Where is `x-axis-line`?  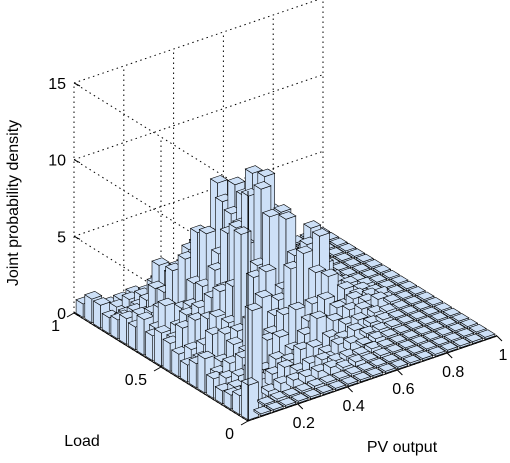
x-axis-line is located at coordinates (372, 378).